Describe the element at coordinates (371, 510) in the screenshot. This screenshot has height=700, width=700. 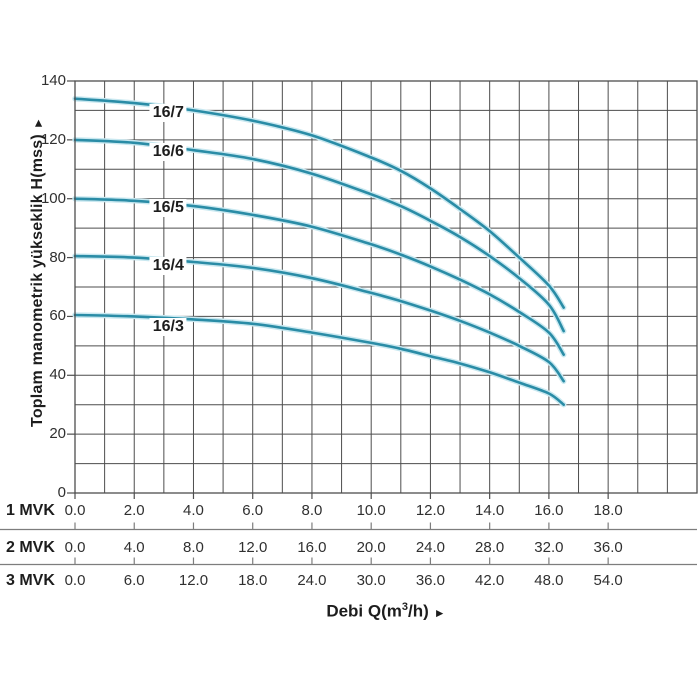
I see `x-tick-label: 10.0` at that location.